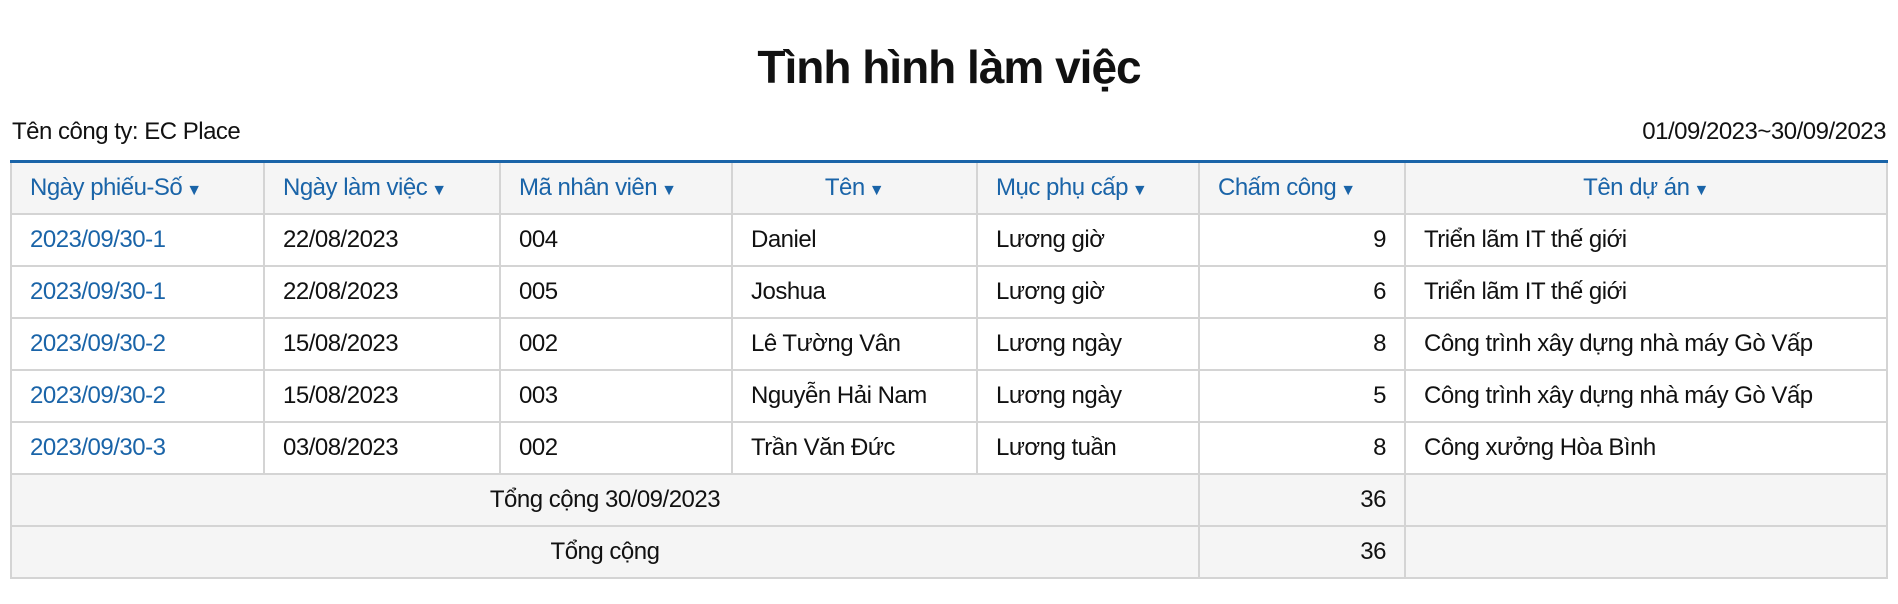  I want to click on cell-work-date: 03/08/2023, so click(382, 448).